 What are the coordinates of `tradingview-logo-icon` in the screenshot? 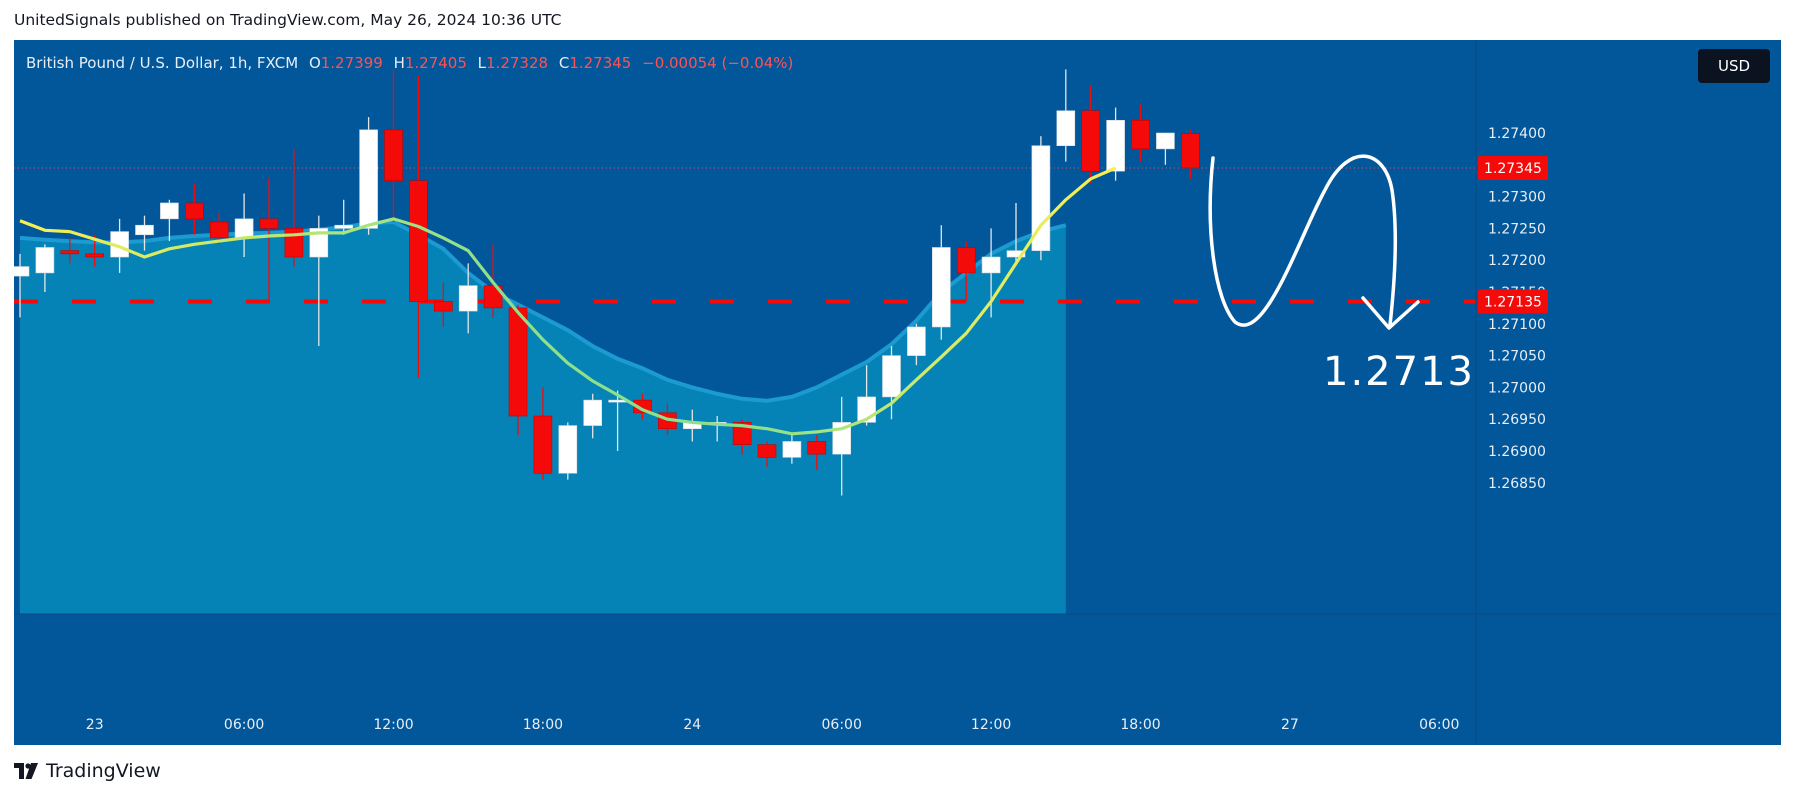 It's located at (26, 771).